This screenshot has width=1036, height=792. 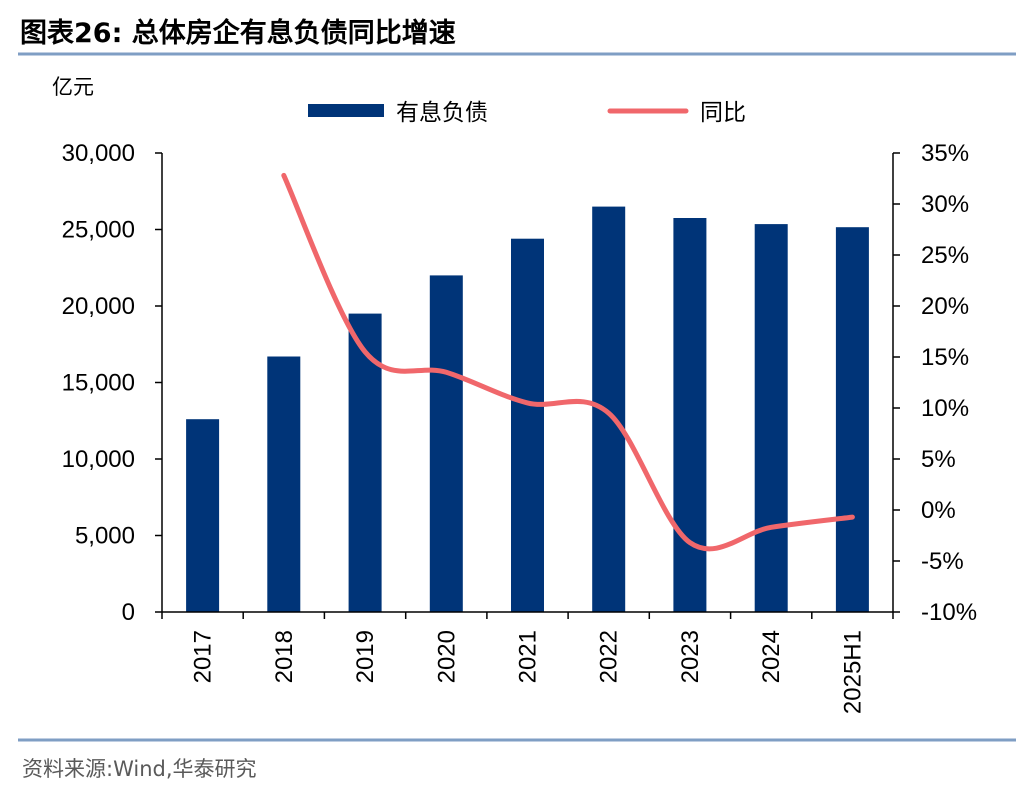 What do you see at coordinates (365, 462) in the screenshot?
I see `bar-2019` at bounding box center [365, 462].